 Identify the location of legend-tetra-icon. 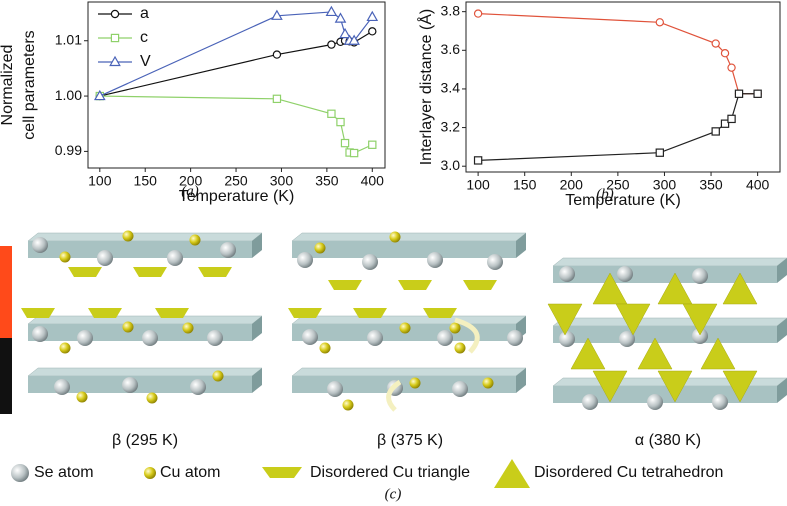
(512, 473).